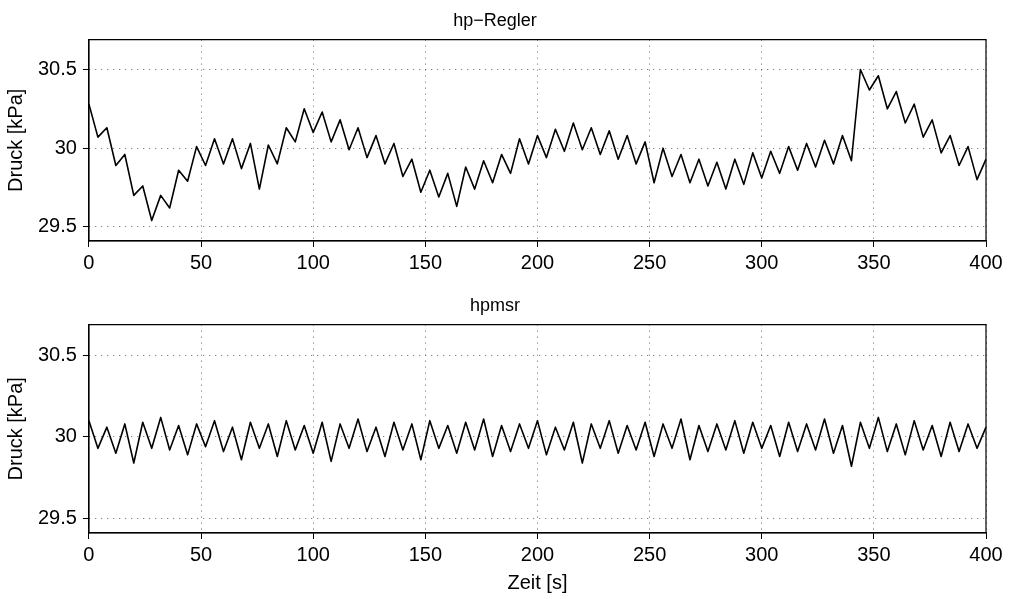  I want to click on x-axis-title: Zeit [s], so click(537, 581).